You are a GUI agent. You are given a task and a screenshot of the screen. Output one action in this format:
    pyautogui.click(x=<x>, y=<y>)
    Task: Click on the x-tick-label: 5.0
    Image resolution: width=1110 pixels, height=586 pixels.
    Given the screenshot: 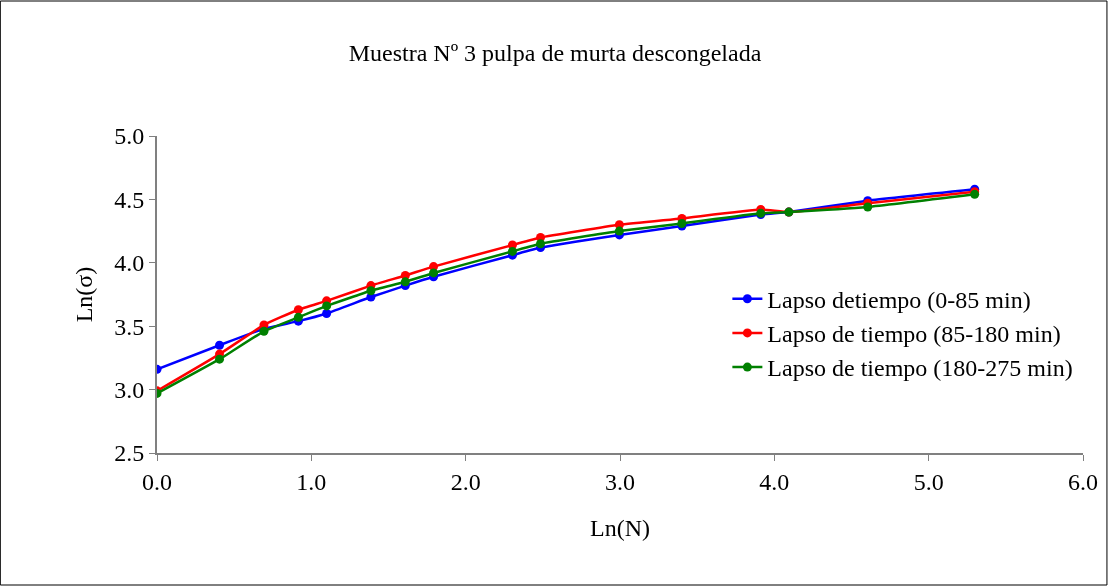 What is the action you would take?
    pyautogui.click(x=928, y=481)
    